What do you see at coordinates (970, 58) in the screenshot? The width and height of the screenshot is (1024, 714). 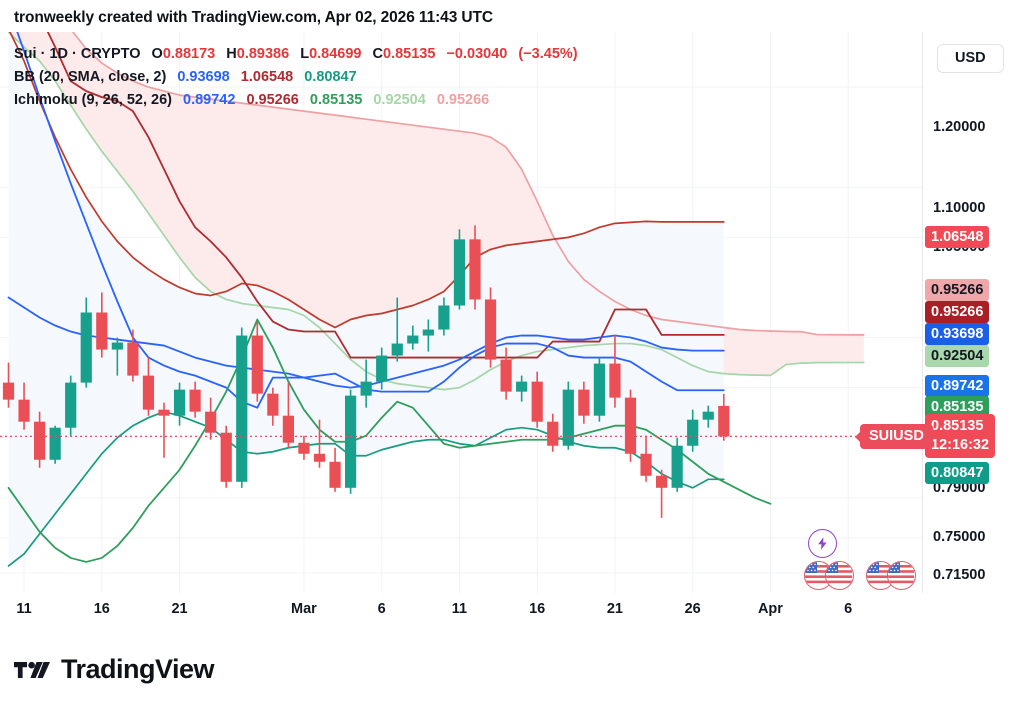 I see `currency-chip-usd: USD` at bounding box center [970, 58].